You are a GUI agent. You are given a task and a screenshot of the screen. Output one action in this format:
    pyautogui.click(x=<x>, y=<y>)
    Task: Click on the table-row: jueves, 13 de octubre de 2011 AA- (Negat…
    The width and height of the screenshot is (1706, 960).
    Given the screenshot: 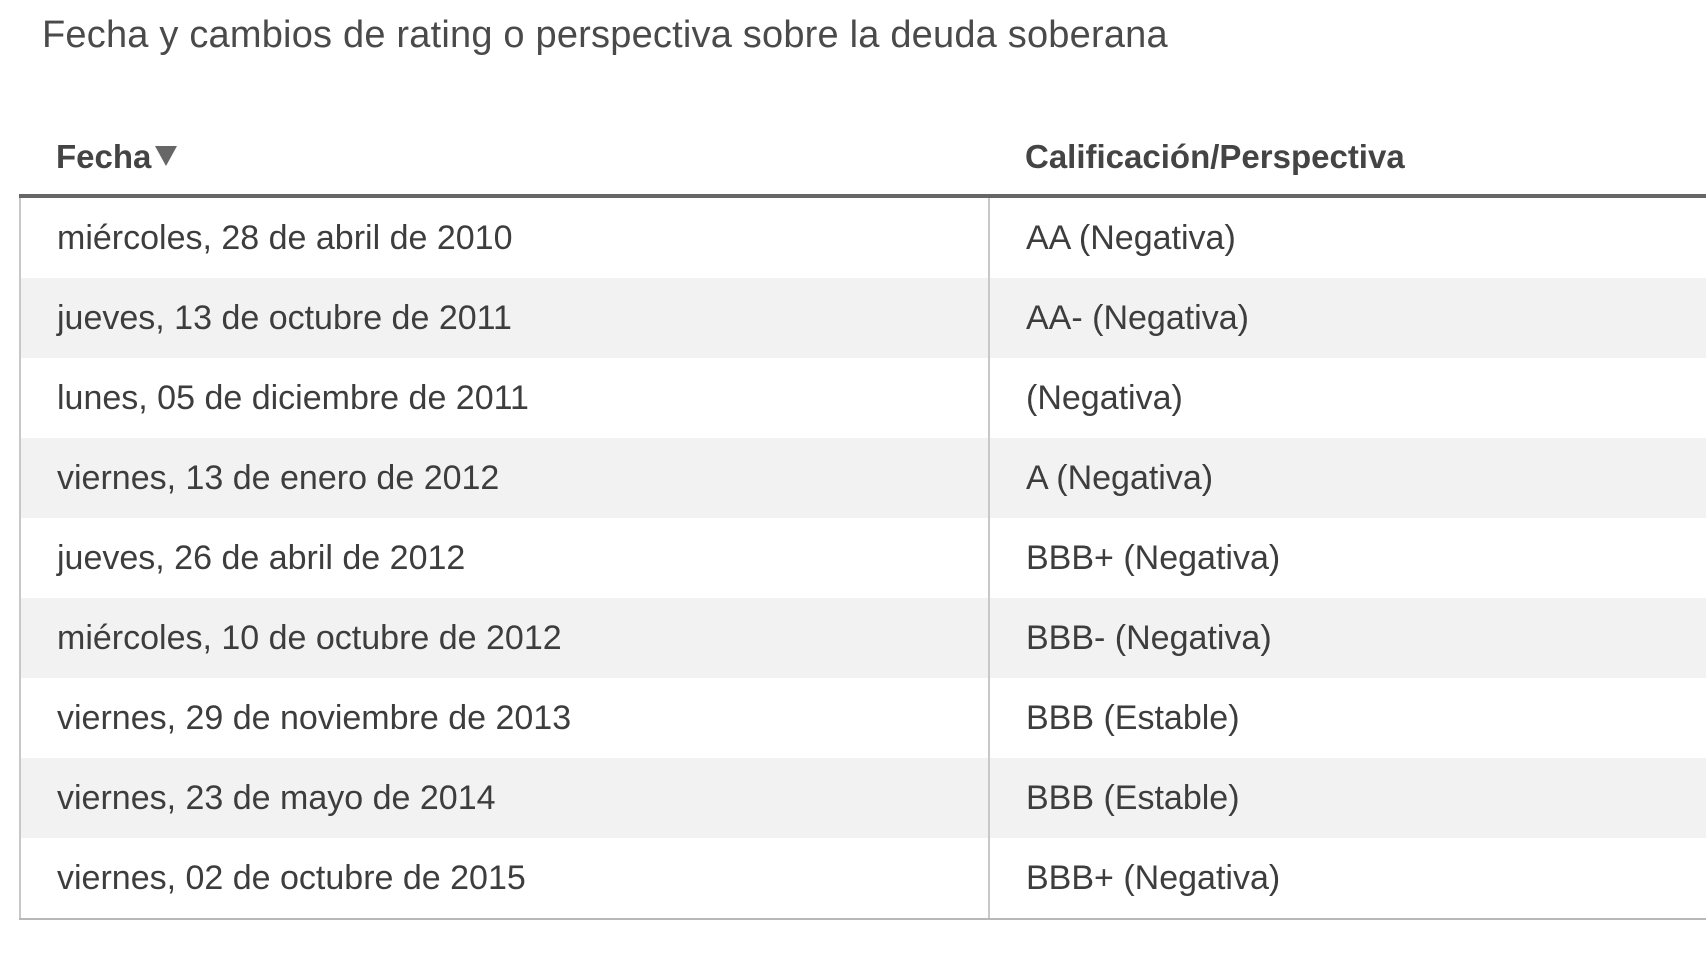 What is the action you would take?
    pyautogui.click(x=862, y=318)
    